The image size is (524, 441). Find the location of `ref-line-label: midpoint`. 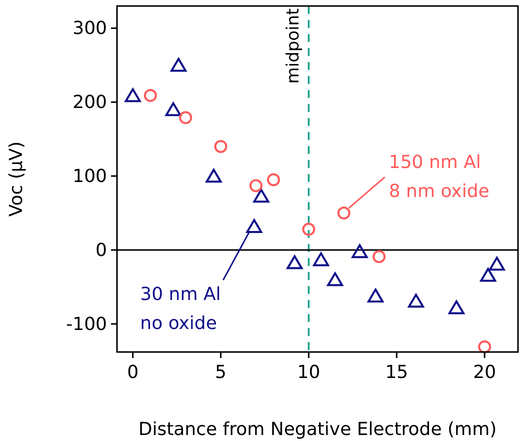

ref-line-label: midpoint is located at coordinates (294, 46).